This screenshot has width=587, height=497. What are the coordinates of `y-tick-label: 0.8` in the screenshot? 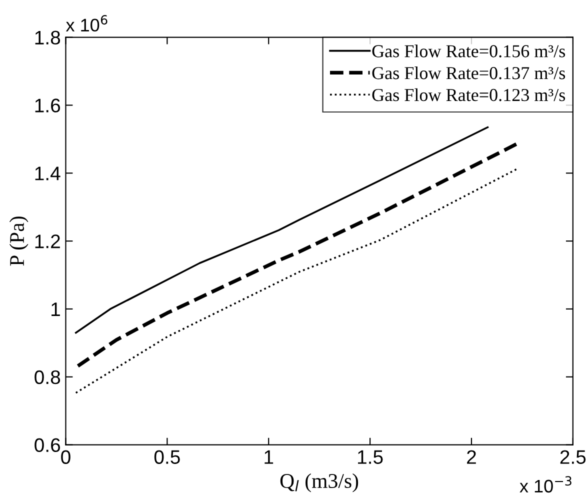 It's located at (47, 377).